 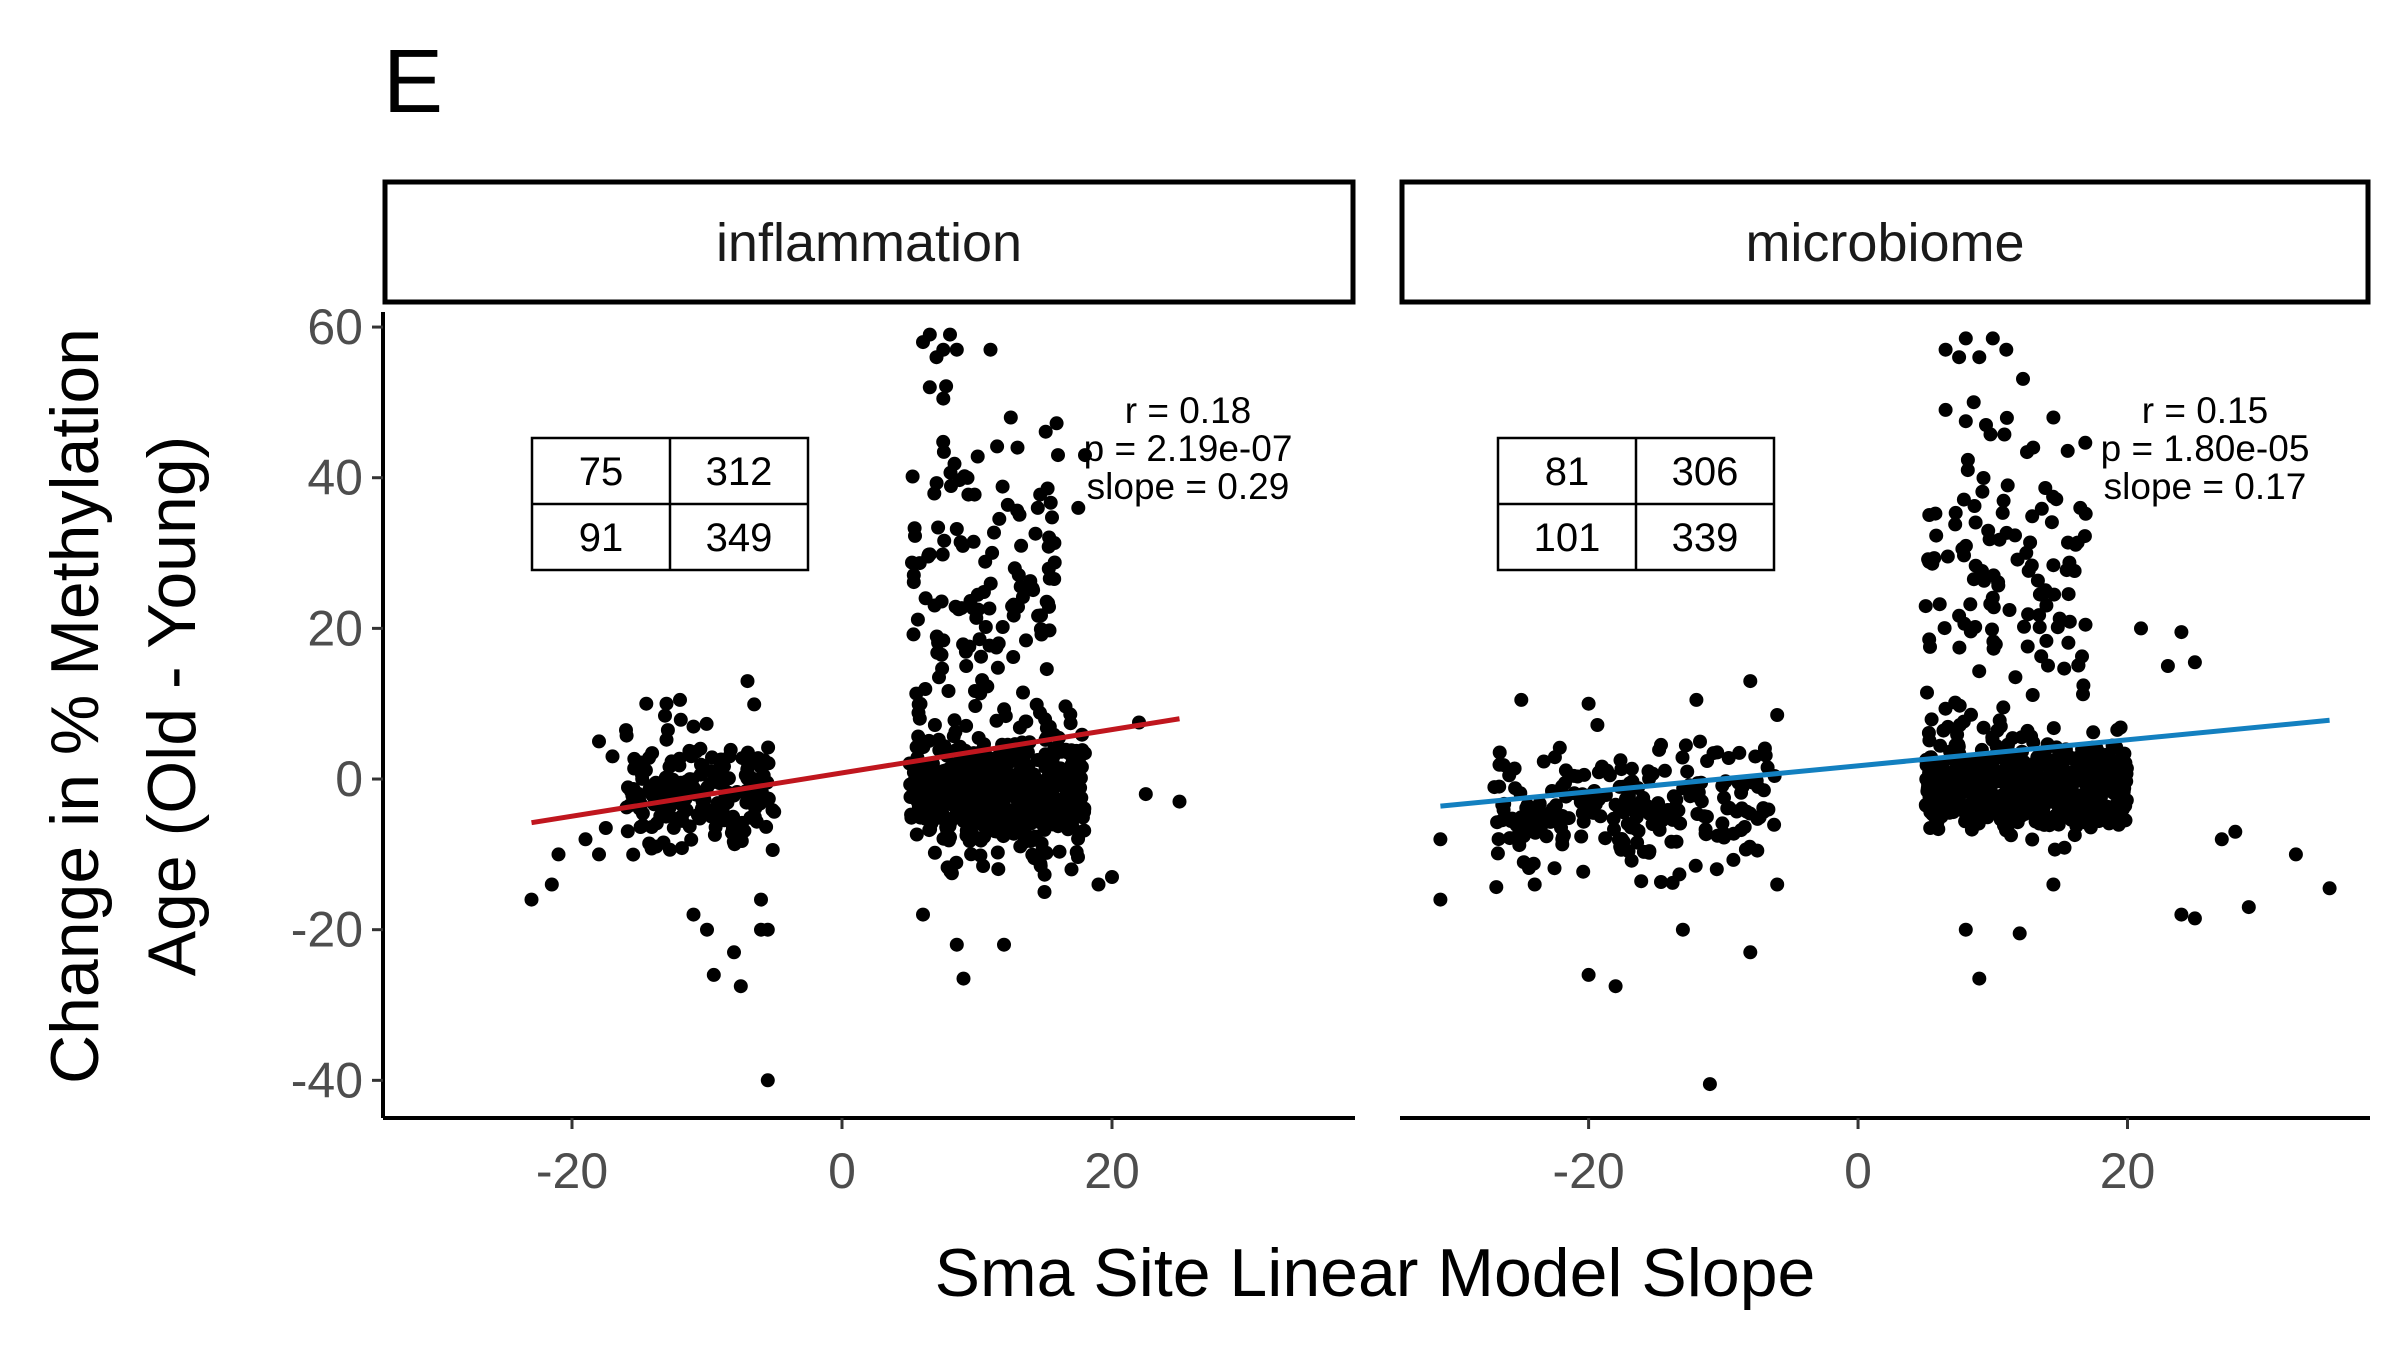 What do you see at coordinates (327, 1080) in the screenshot?
I see `y-tick-label: -40` at bounding box center [327, 1080].